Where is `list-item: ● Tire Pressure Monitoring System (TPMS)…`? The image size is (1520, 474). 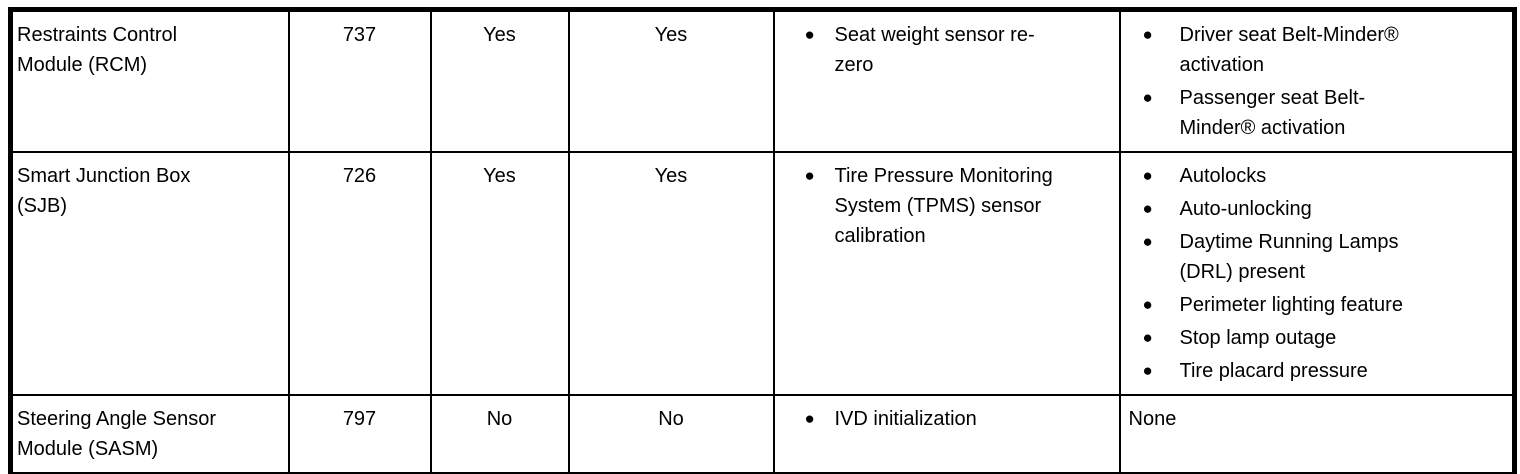
list-item: ● Tire Pressure Monitoring System (TPMS)… is located at coordinates (961, 206).